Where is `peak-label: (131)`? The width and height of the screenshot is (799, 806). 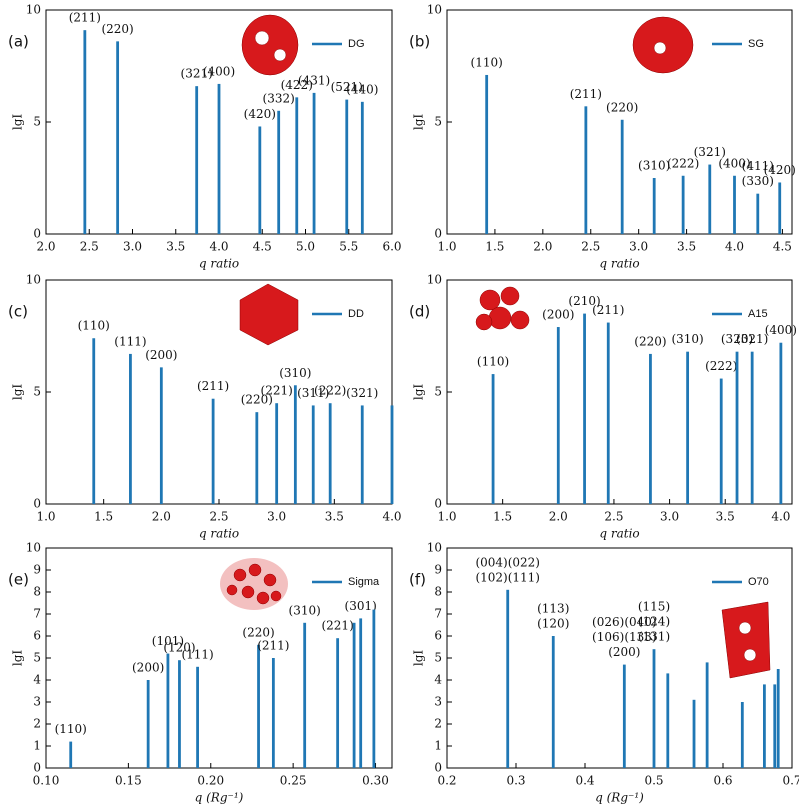
peak-label: (131) is located at coordinates (654, 637).